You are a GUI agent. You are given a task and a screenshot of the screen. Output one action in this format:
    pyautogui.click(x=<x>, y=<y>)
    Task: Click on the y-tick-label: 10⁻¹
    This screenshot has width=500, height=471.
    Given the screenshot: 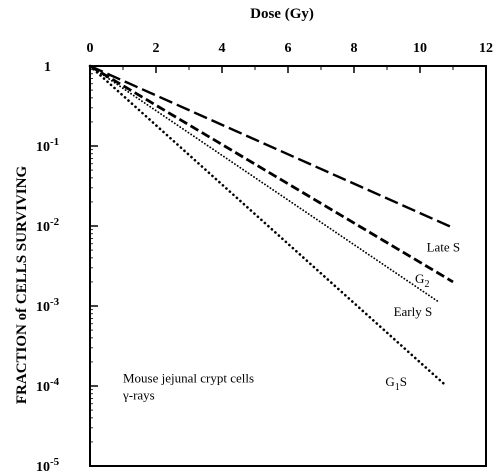 What is the action you would take?
    pyautogui.click(x=47, y=145)
    